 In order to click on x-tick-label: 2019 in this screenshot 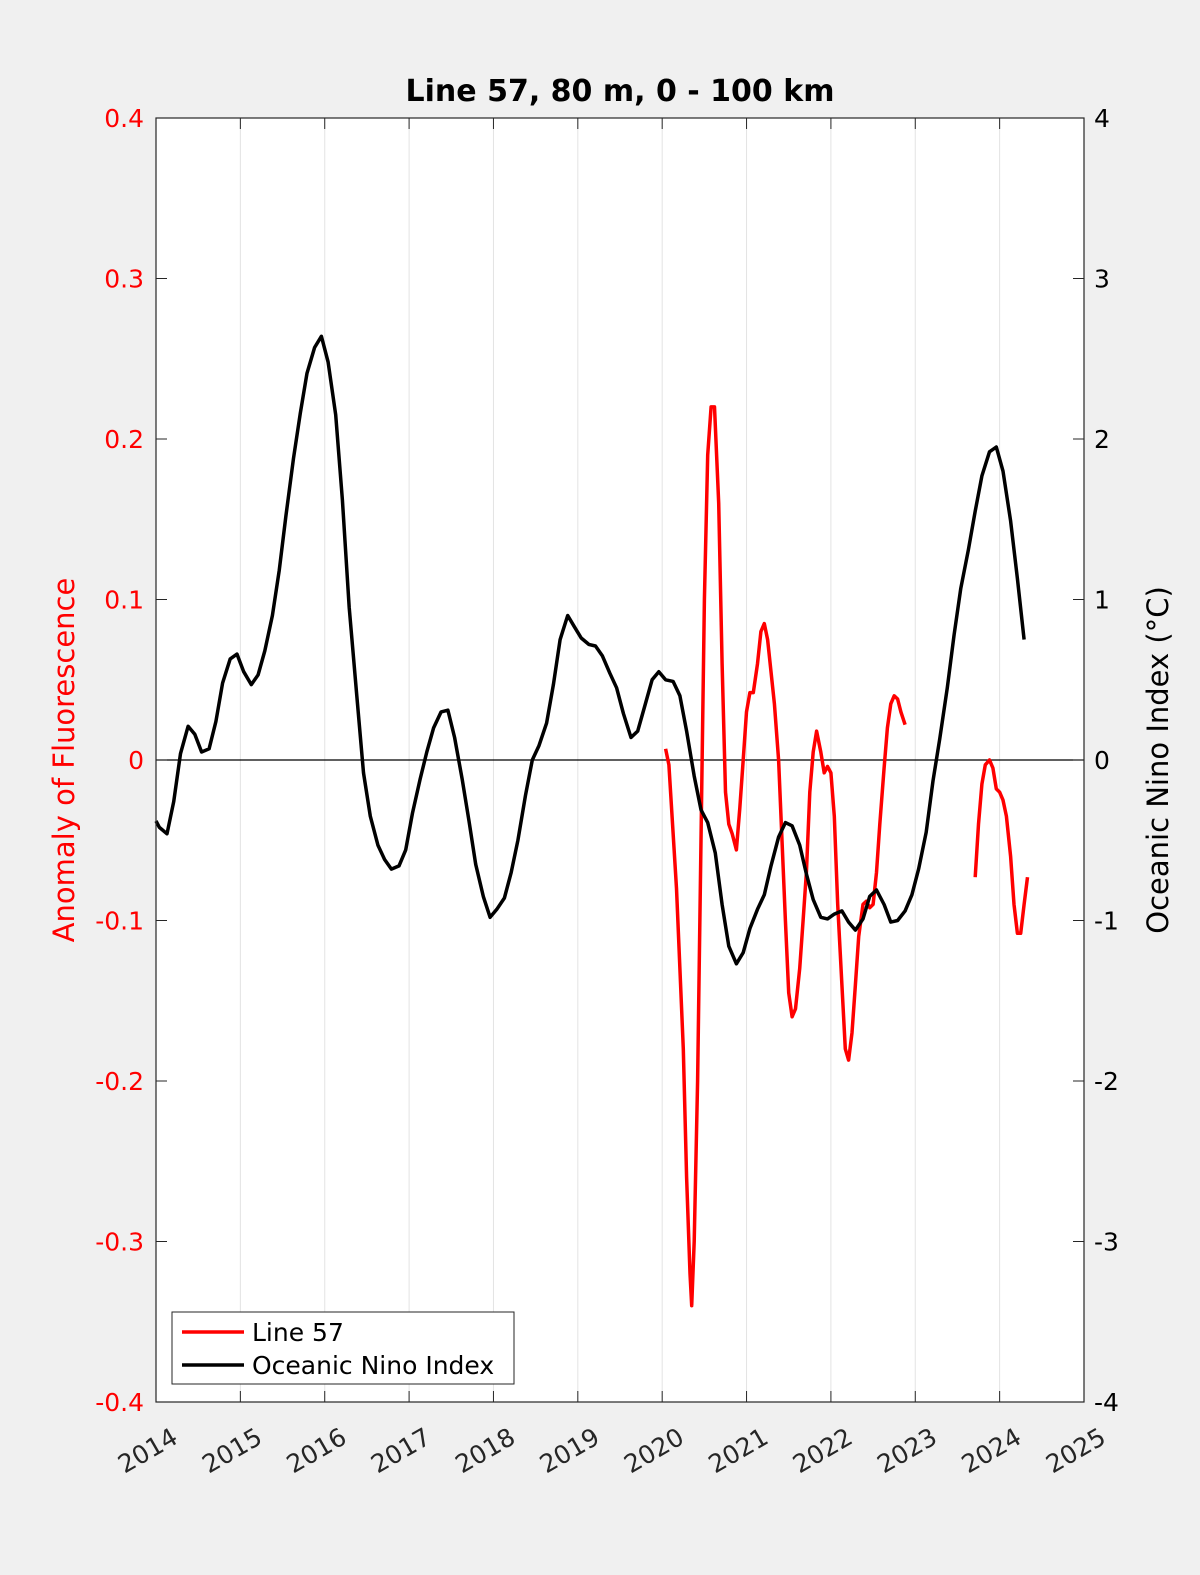, I will do `click(570, 1450)`.